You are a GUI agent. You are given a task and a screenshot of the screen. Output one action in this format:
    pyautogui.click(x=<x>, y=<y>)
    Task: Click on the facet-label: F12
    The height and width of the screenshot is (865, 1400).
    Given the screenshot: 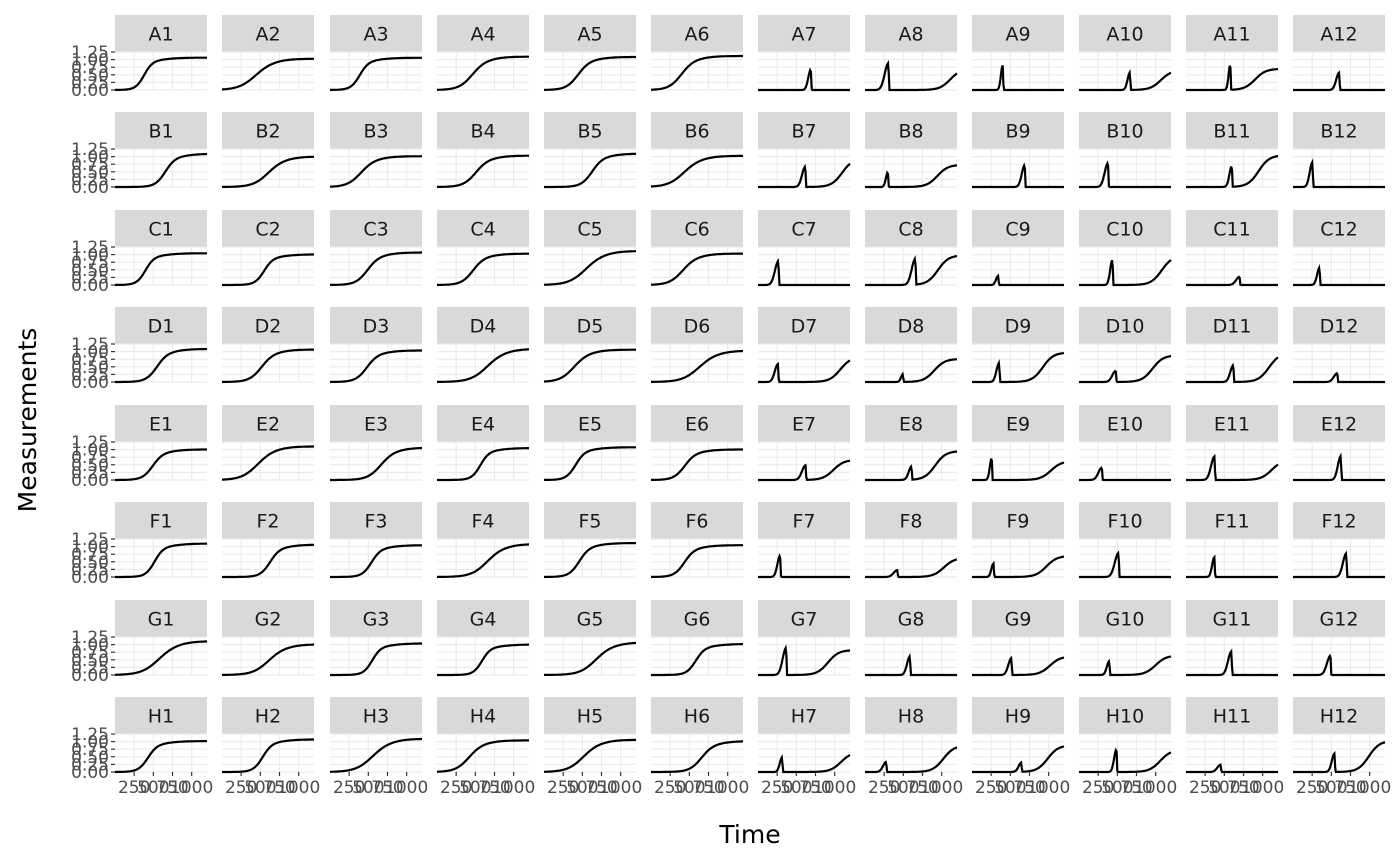 What is the action you would take?
    pyautogui.click(x=1338, y=522)
    